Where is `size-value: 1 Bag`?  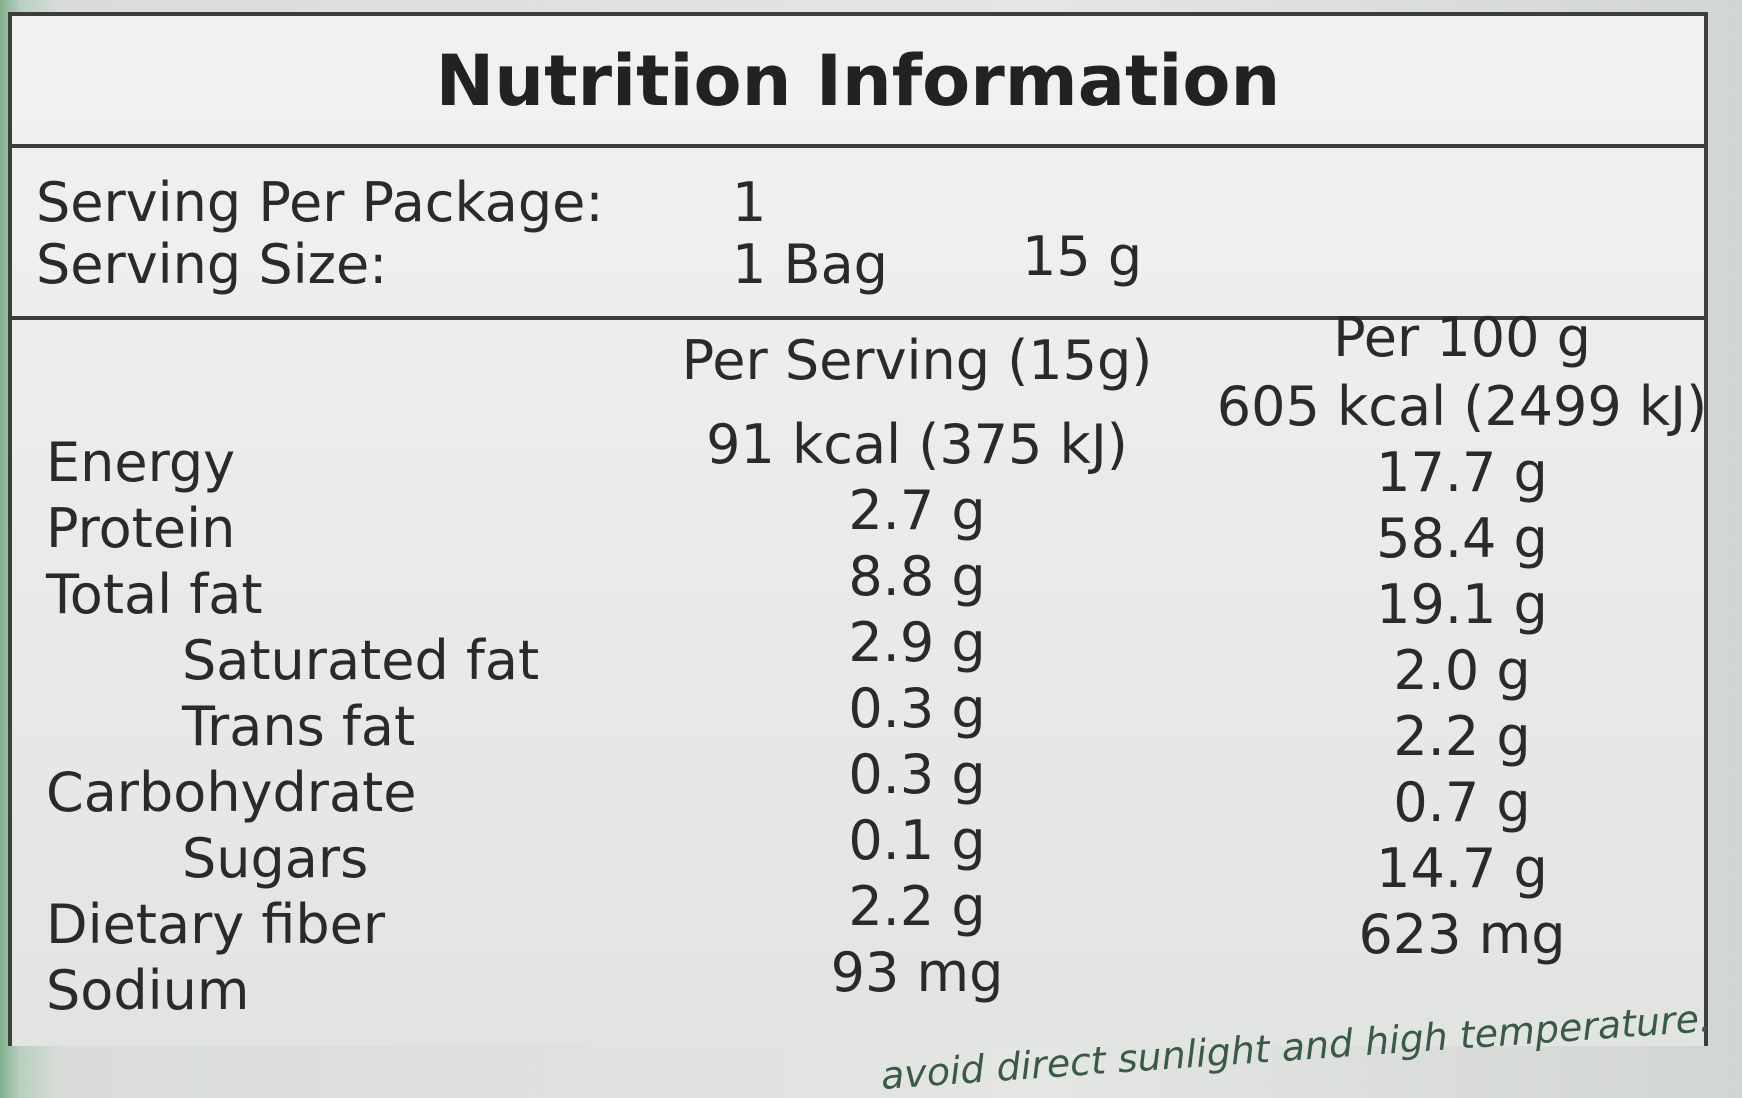
size-value: 1 Bag is located at coordinates (810, 264).